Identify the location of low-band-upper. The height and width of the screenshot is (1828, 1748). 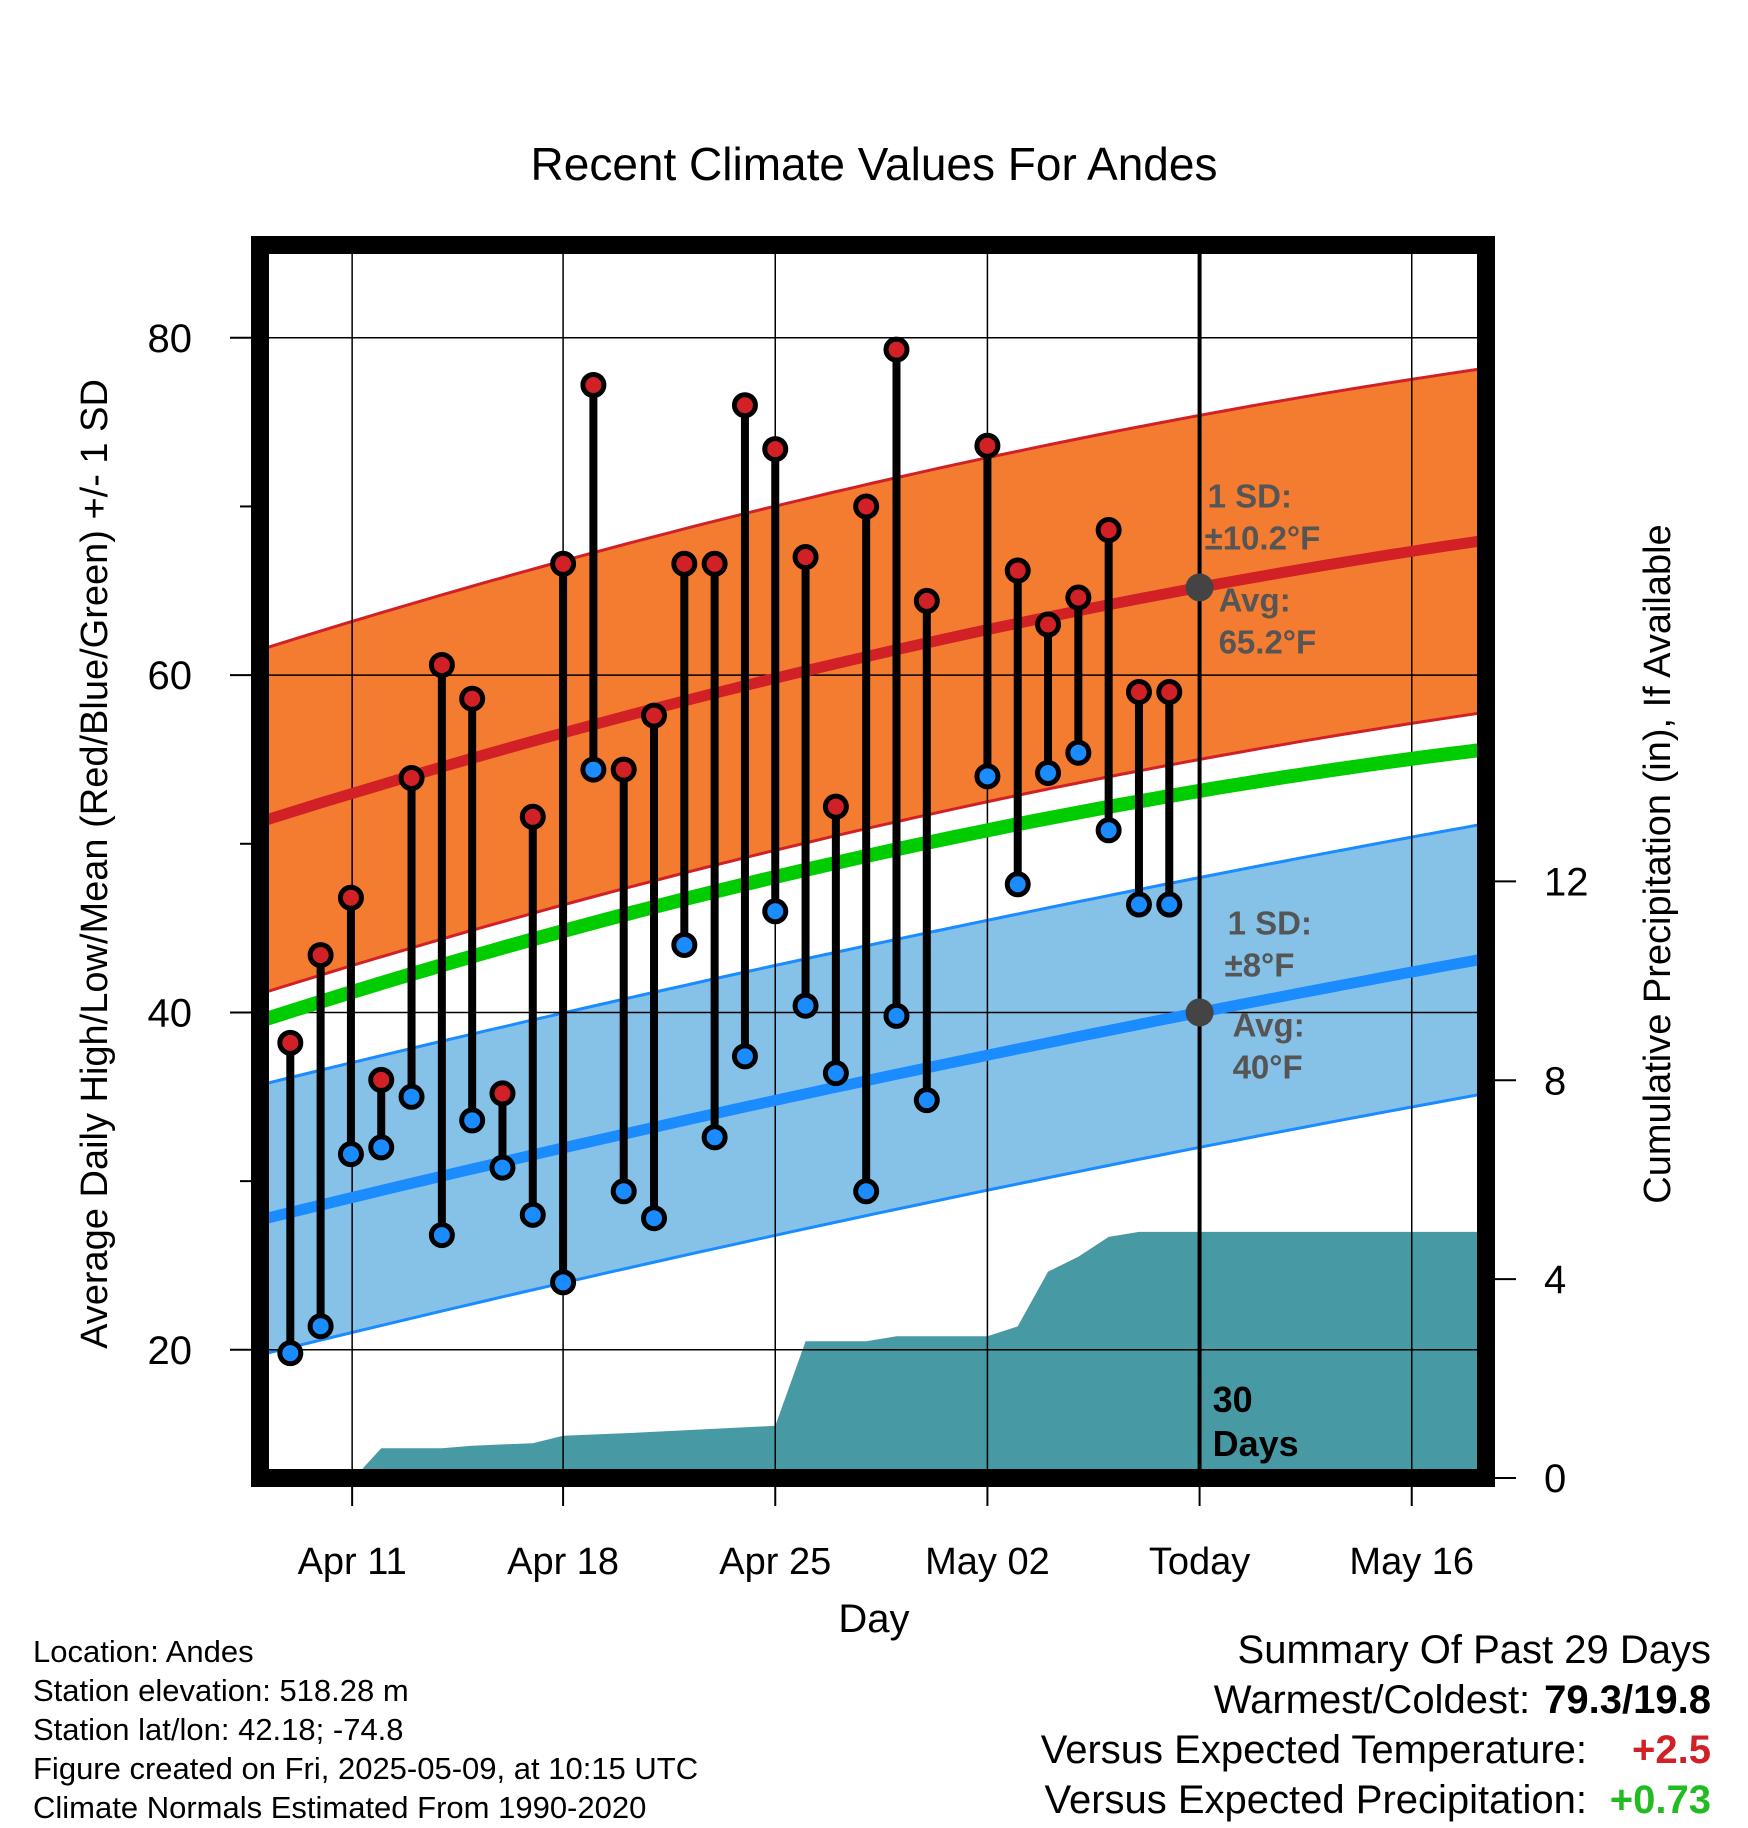
(873, 954).